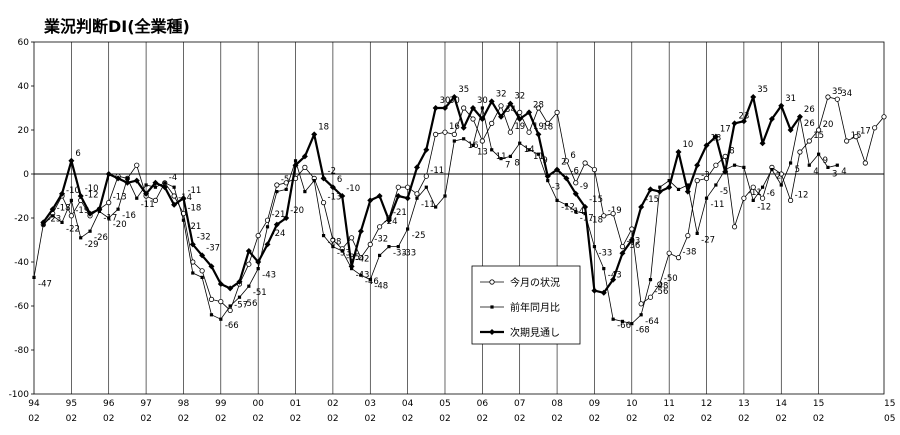 Image resolution: width=900 pixels, height=435 pixels. I want to click on data-label: -57, so click(241, 305).